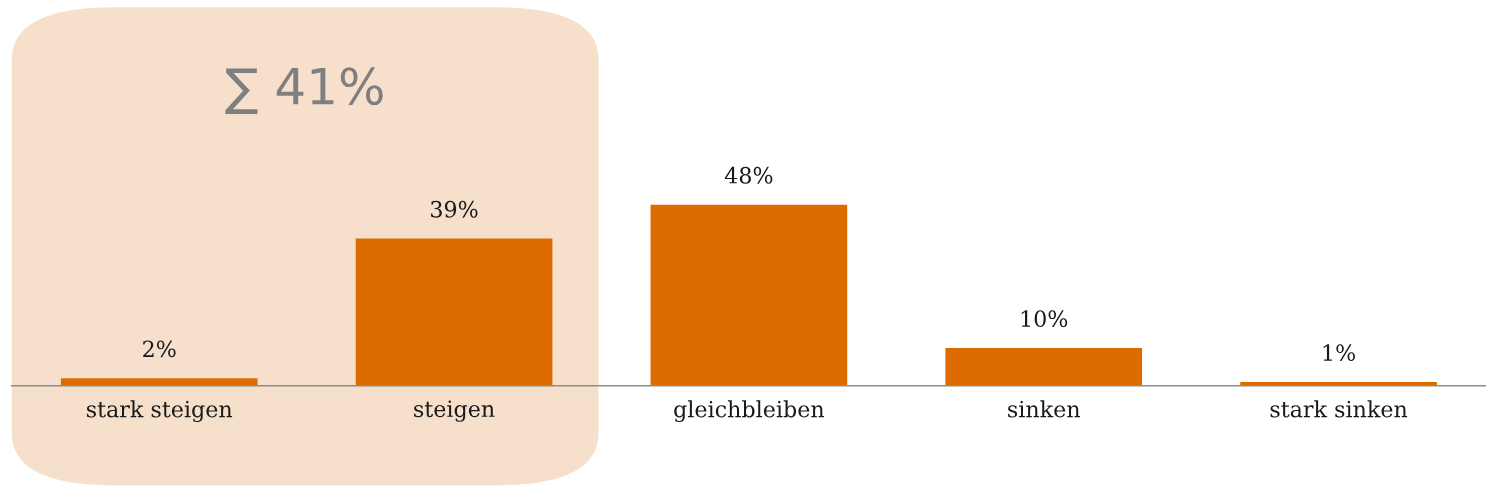 The width and height of the screenshot is (1486, 489). What do you see at coordinates (1339, 353) in the screenshot?
I see `data-label: 1%` at bounding box center [1339, 353].